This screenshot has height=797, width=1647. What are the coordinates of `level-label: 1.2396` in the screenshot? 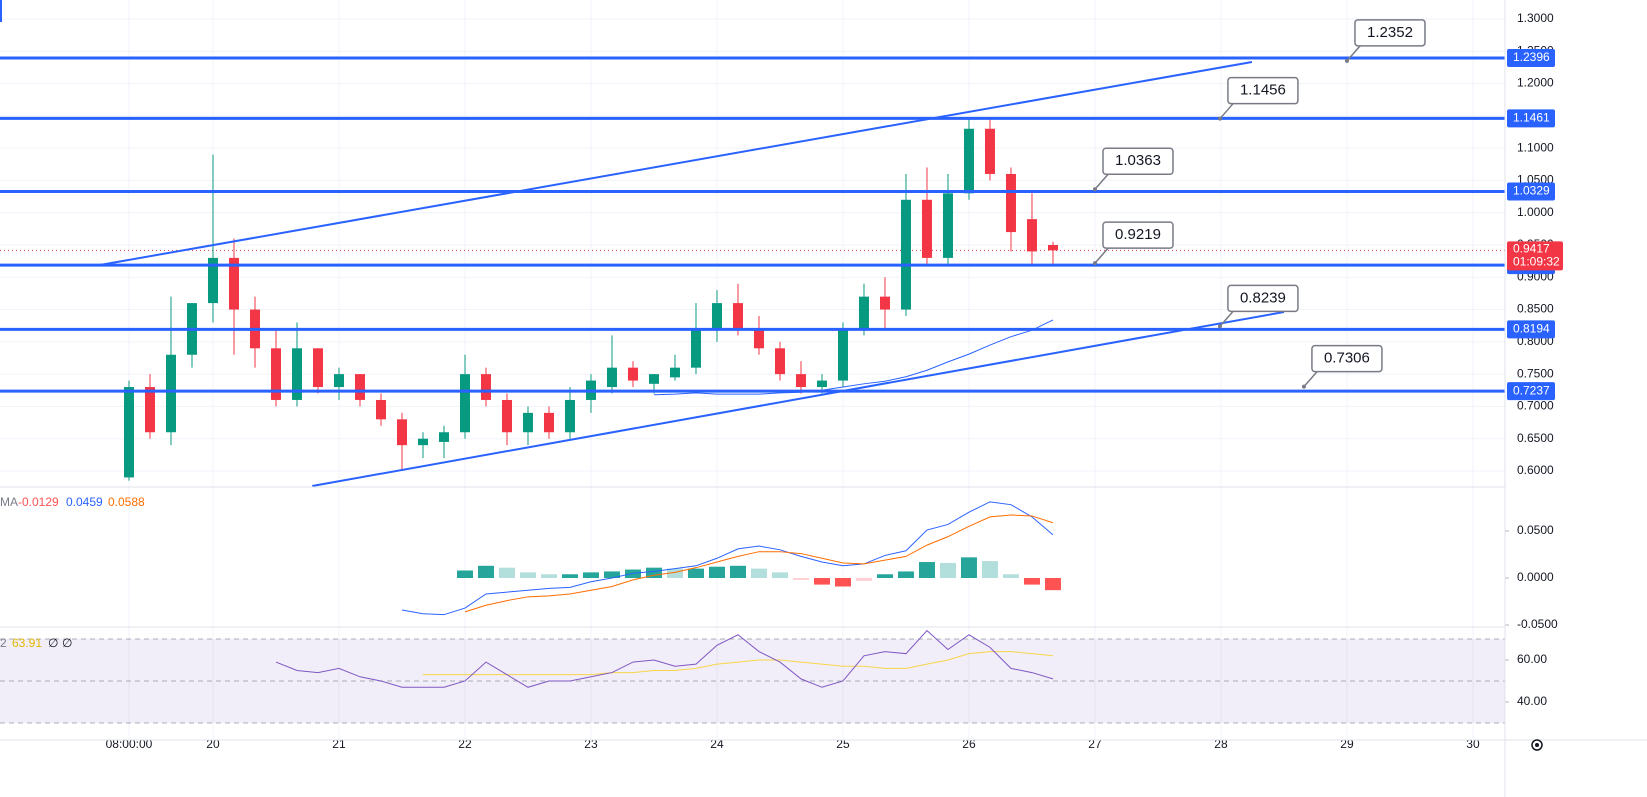 It's located at (1531, 57).